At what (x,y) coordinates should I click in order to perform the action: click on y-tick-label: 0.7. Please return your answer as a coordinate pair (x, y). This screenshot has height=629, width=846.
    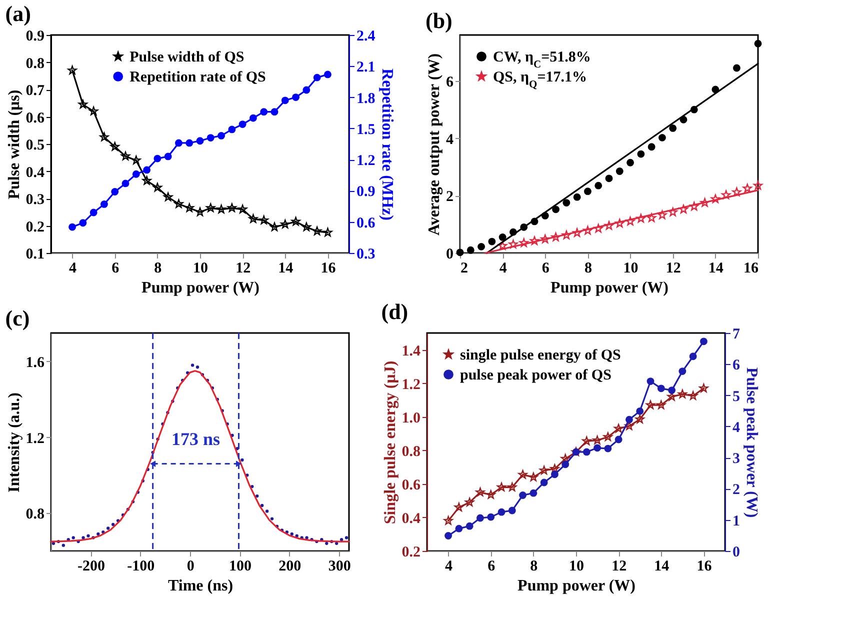
    Looking at the image, I should click on (35, 91).